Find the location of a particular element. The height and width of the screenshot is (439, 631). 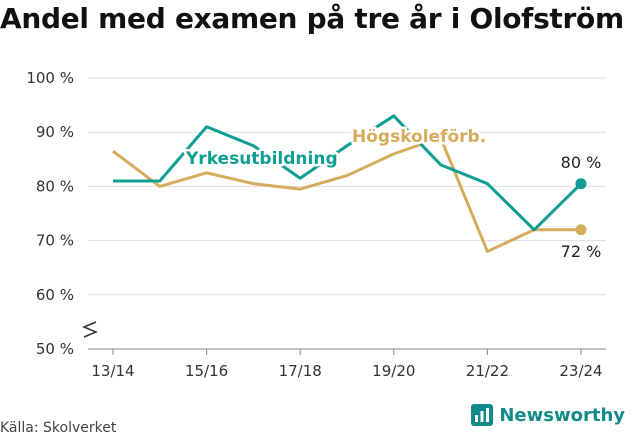

y-axis-ticks: 50 % 60 % 70 % 80 % 90 % 100 % is located at coordinates (50, 213).